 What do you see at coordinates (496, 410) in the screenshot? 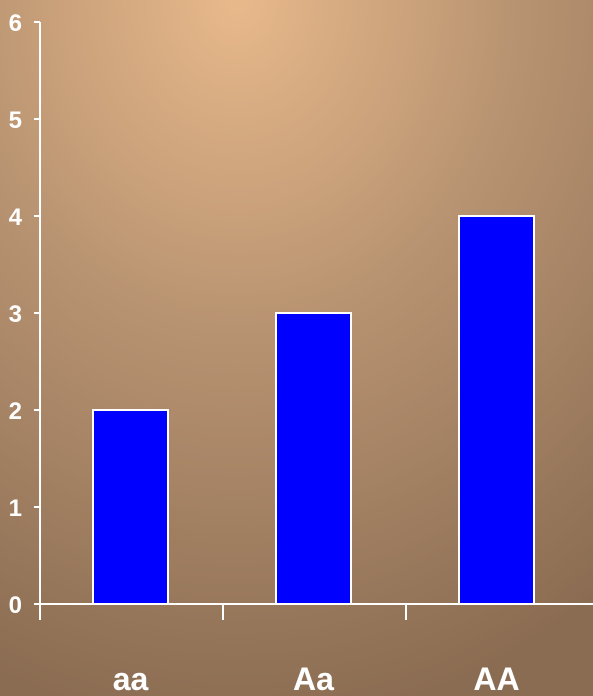
I see `bar-AA` at bounding box center [496, 410].